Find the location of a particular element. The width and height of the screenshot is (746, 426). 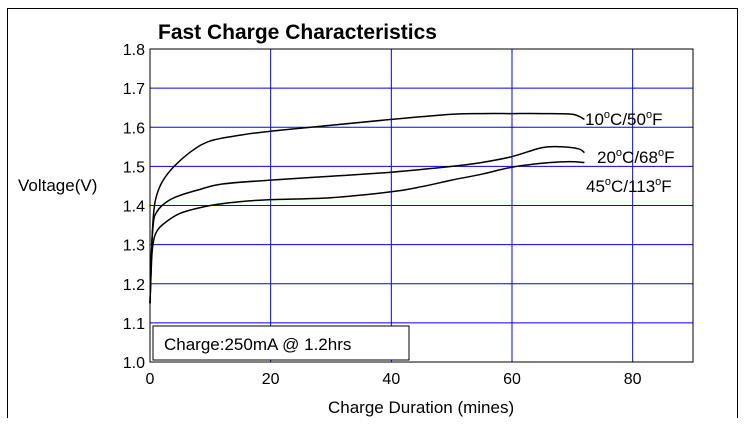

y-axis-ticks: 1.0 1.1 1.2 1.3 1.4 1.5 1.6 1.7 1.8 is located at coordinates (134, 207).